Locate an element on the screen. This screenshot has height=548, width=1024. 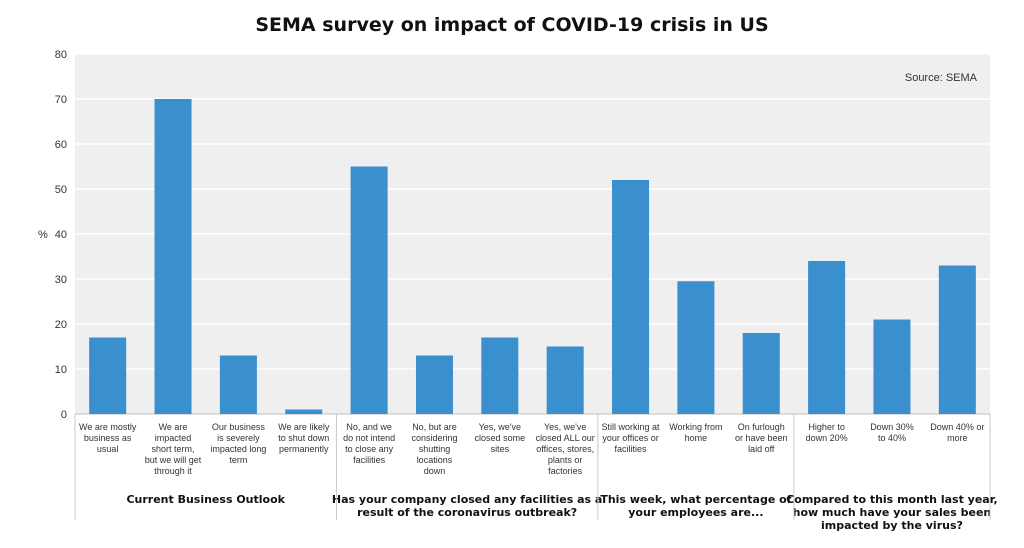
group-label: how much have your sales been is located at coordinates (892, 512).